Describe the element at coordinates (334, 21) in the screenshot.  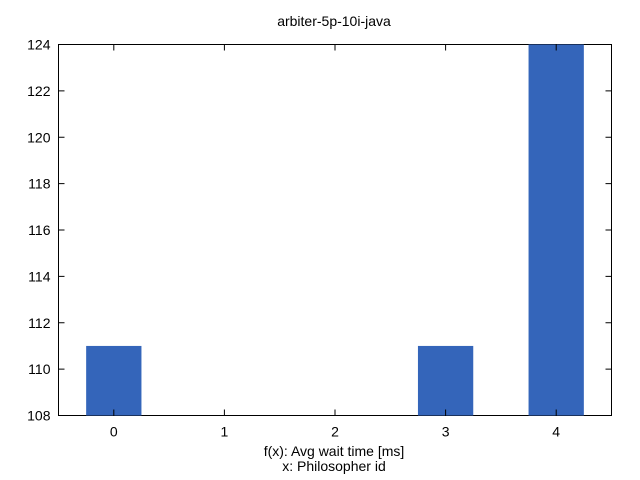
I see `chart-title: arbiter-5p-10i-java` at that location.